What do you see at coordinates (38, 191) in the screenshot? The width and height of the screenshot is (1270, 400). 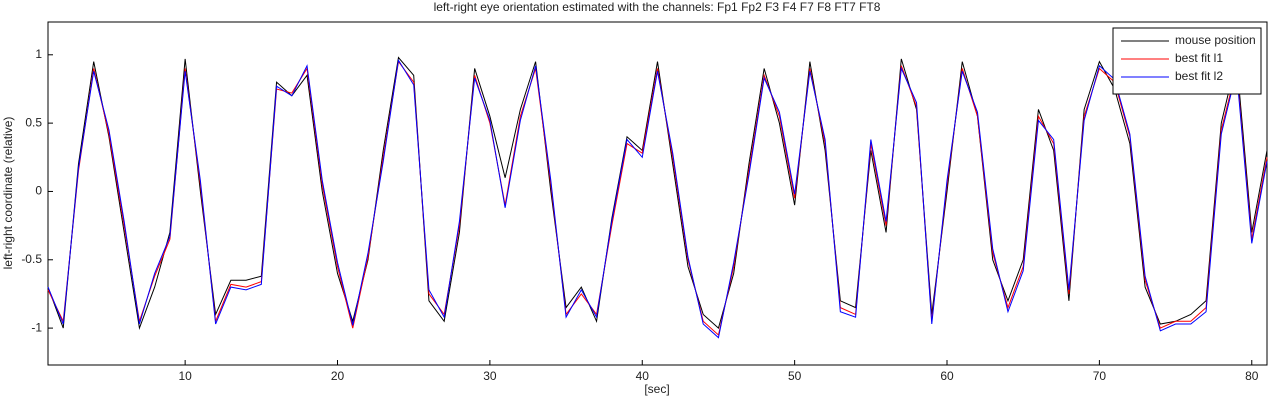 I see `y-tick-label: 0` at bounding box center [38, 191].